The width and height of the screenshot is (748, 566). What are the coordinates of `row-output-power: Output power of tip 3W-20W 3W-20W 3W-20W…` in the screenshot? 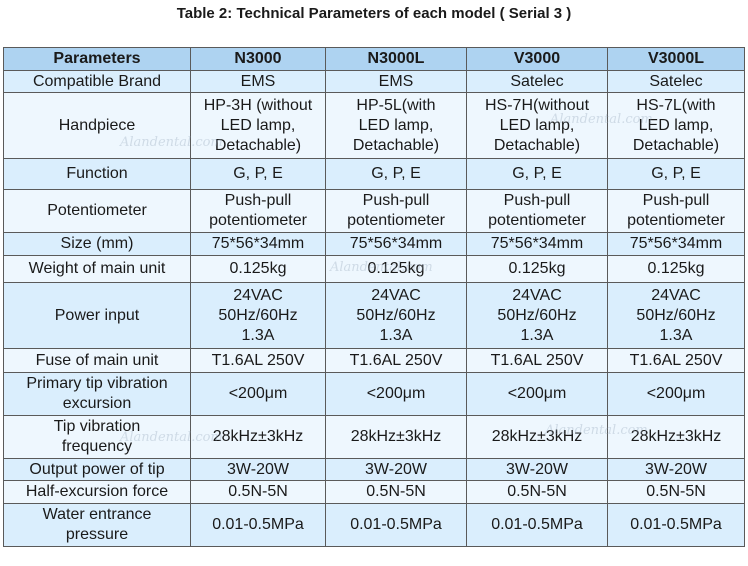 It's located at (374, 469).